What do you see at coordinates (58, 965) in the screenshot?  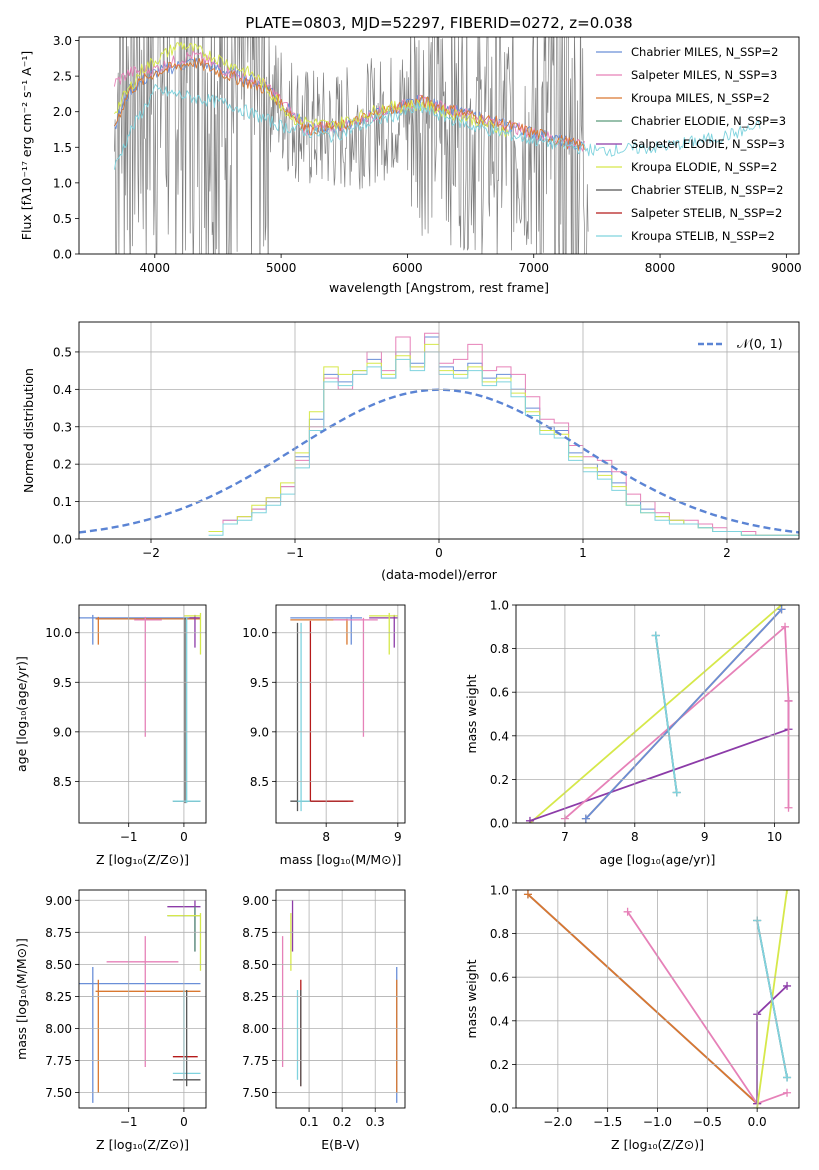 I see `y-tick-label: 8.50` at bounding box center [58, 965].